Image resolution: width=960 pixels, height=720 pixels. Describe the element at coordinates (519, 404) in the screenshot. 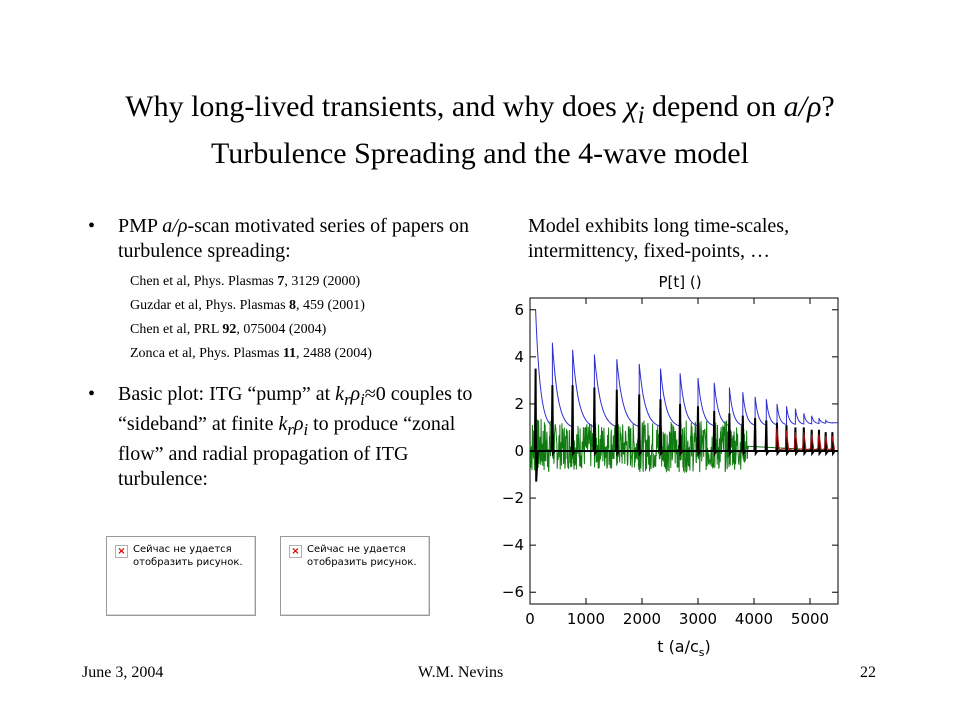

I see `y-tick-label: 2` at that location.